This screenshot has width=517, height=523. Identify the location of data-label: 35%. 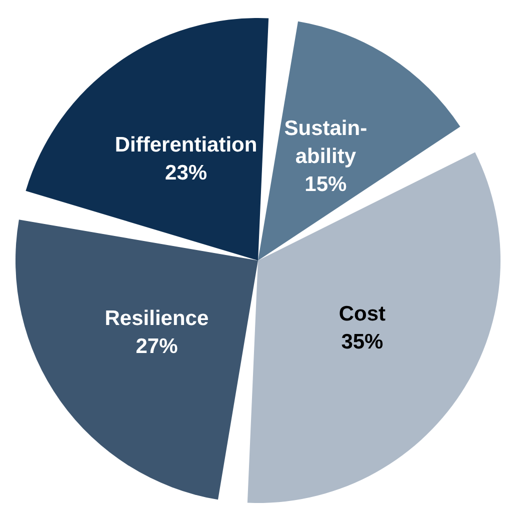
(362, 342).